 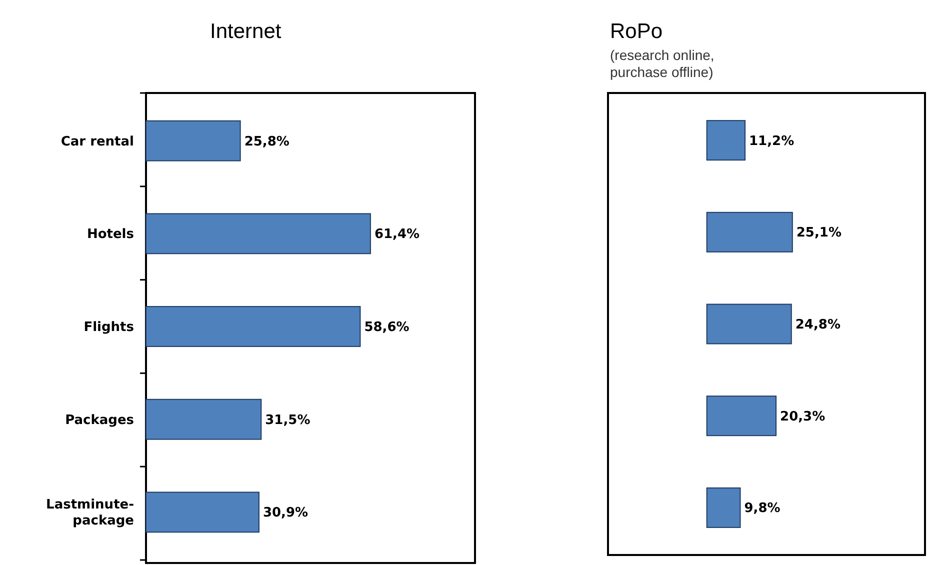 I want to click on data-label: 31,5%, so click(x=287, y=420).